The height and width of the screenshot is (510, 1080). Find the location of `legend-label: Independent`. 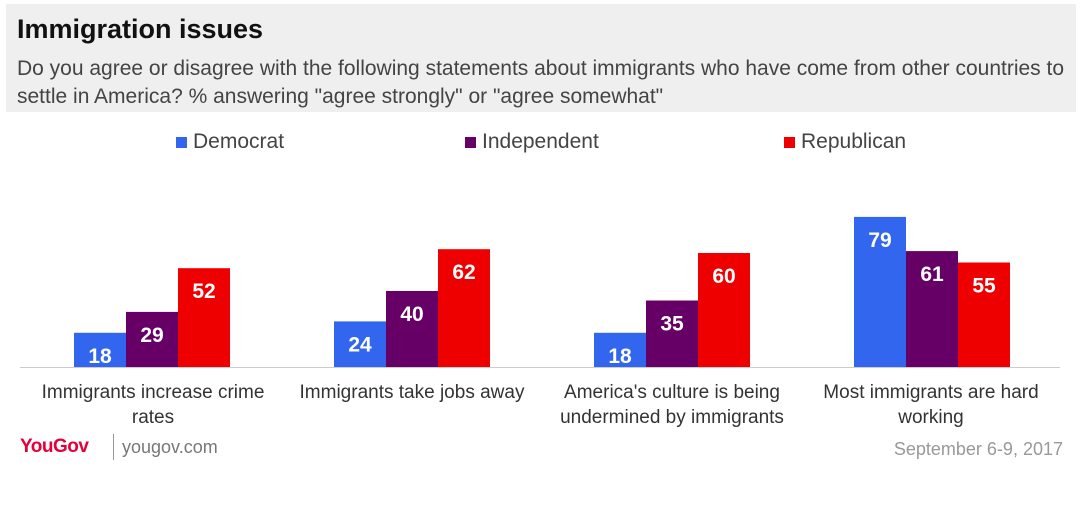

legend-label: Independent is located at coordinates (540, 141).